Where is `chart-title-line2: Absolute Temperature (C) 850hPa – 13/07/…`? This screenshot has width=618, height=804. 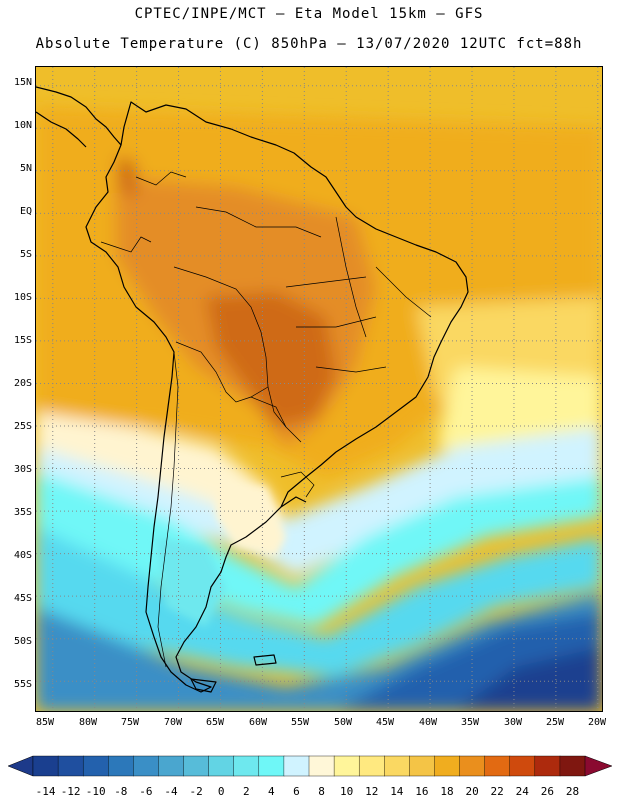
chart-title-line2: Absolute Temperature (C) 850hPa – 13/07/… is located at coordinates (309, 44).